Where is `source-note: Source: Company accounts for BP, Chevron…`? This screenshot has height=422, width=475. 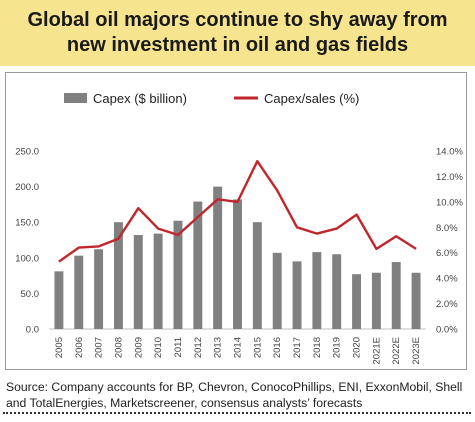 source-note: Source: Company accounts for BP, Chevron… is located at coordinates (238, 395).